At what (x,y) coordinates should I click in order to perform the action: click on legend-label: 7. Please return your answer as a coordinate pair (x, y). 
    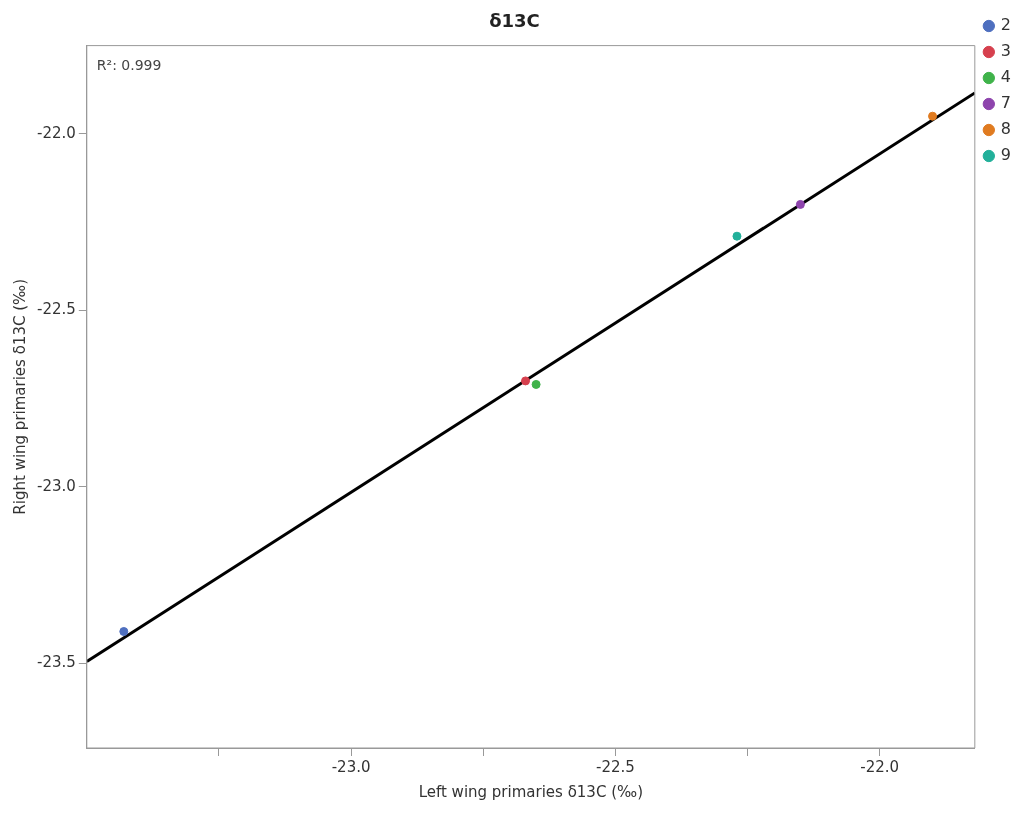
    Looking at the image, I should click on (1006, 103).